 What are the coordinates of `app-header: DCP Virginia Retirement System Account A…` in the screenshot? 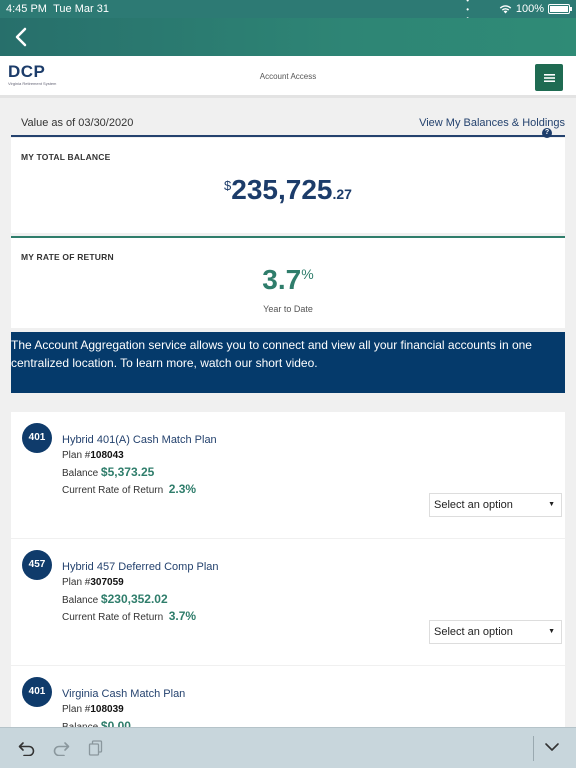 It's located at (288, 77).